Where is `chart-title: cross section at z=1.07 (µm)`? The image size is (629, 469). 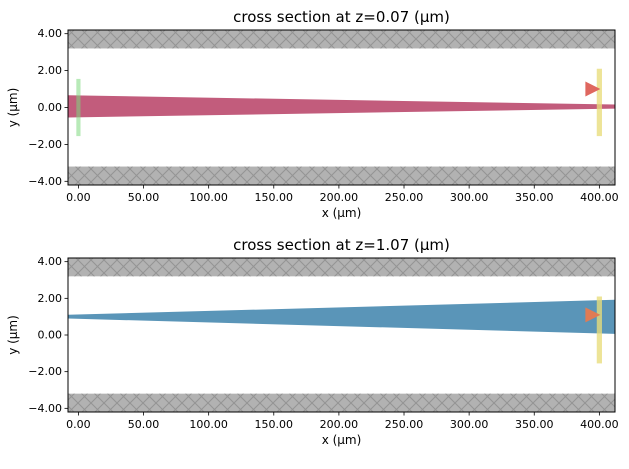 chart-title: cross section at z=1.07 (µm) is located at coordinates (341, 245).